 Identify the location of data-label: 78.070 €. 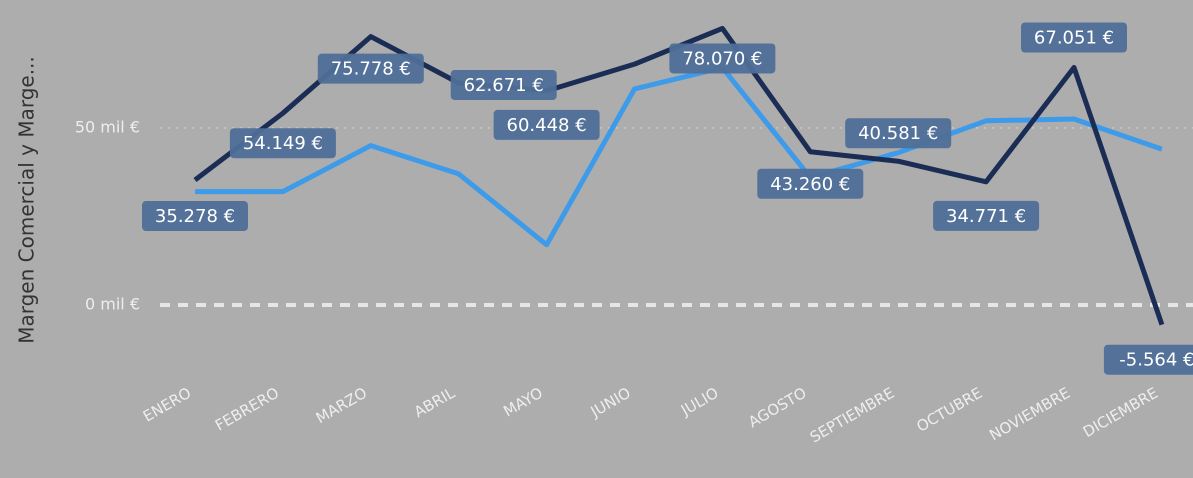
(722, 58).